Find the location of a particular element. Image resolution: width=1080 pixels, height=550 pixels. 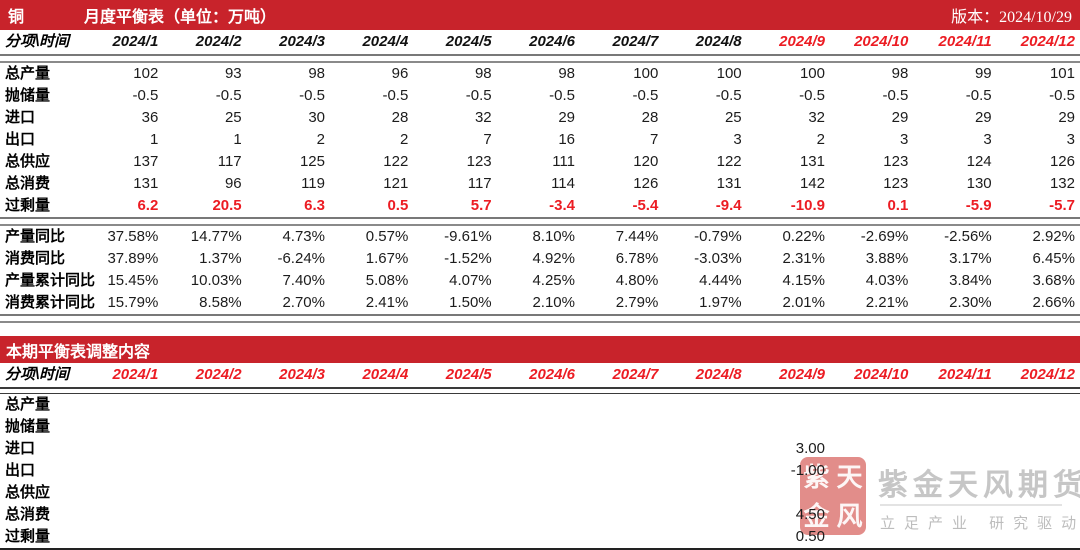

table-cell: 20.5 is located at coordinates (227, 205).